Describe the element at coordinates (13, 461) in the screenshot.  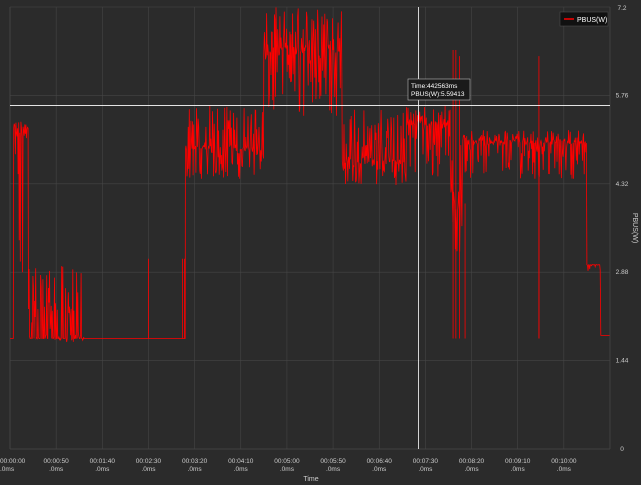
I see `x-tick-label: 00:00:00` at that location.